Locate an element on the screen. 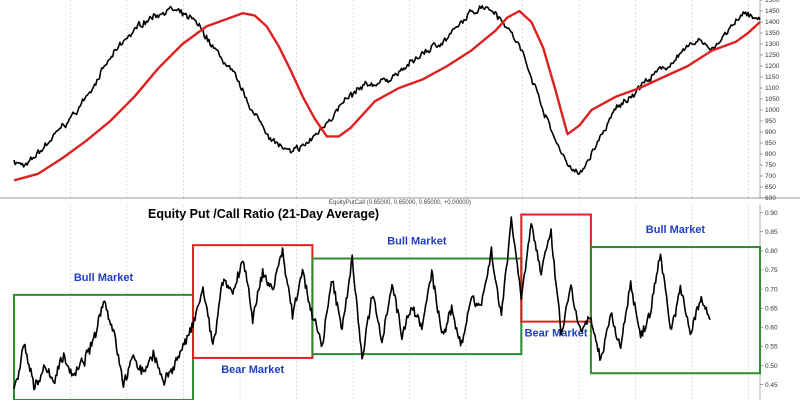  y-tick-label: 800 is located at coordinates (770, 154).